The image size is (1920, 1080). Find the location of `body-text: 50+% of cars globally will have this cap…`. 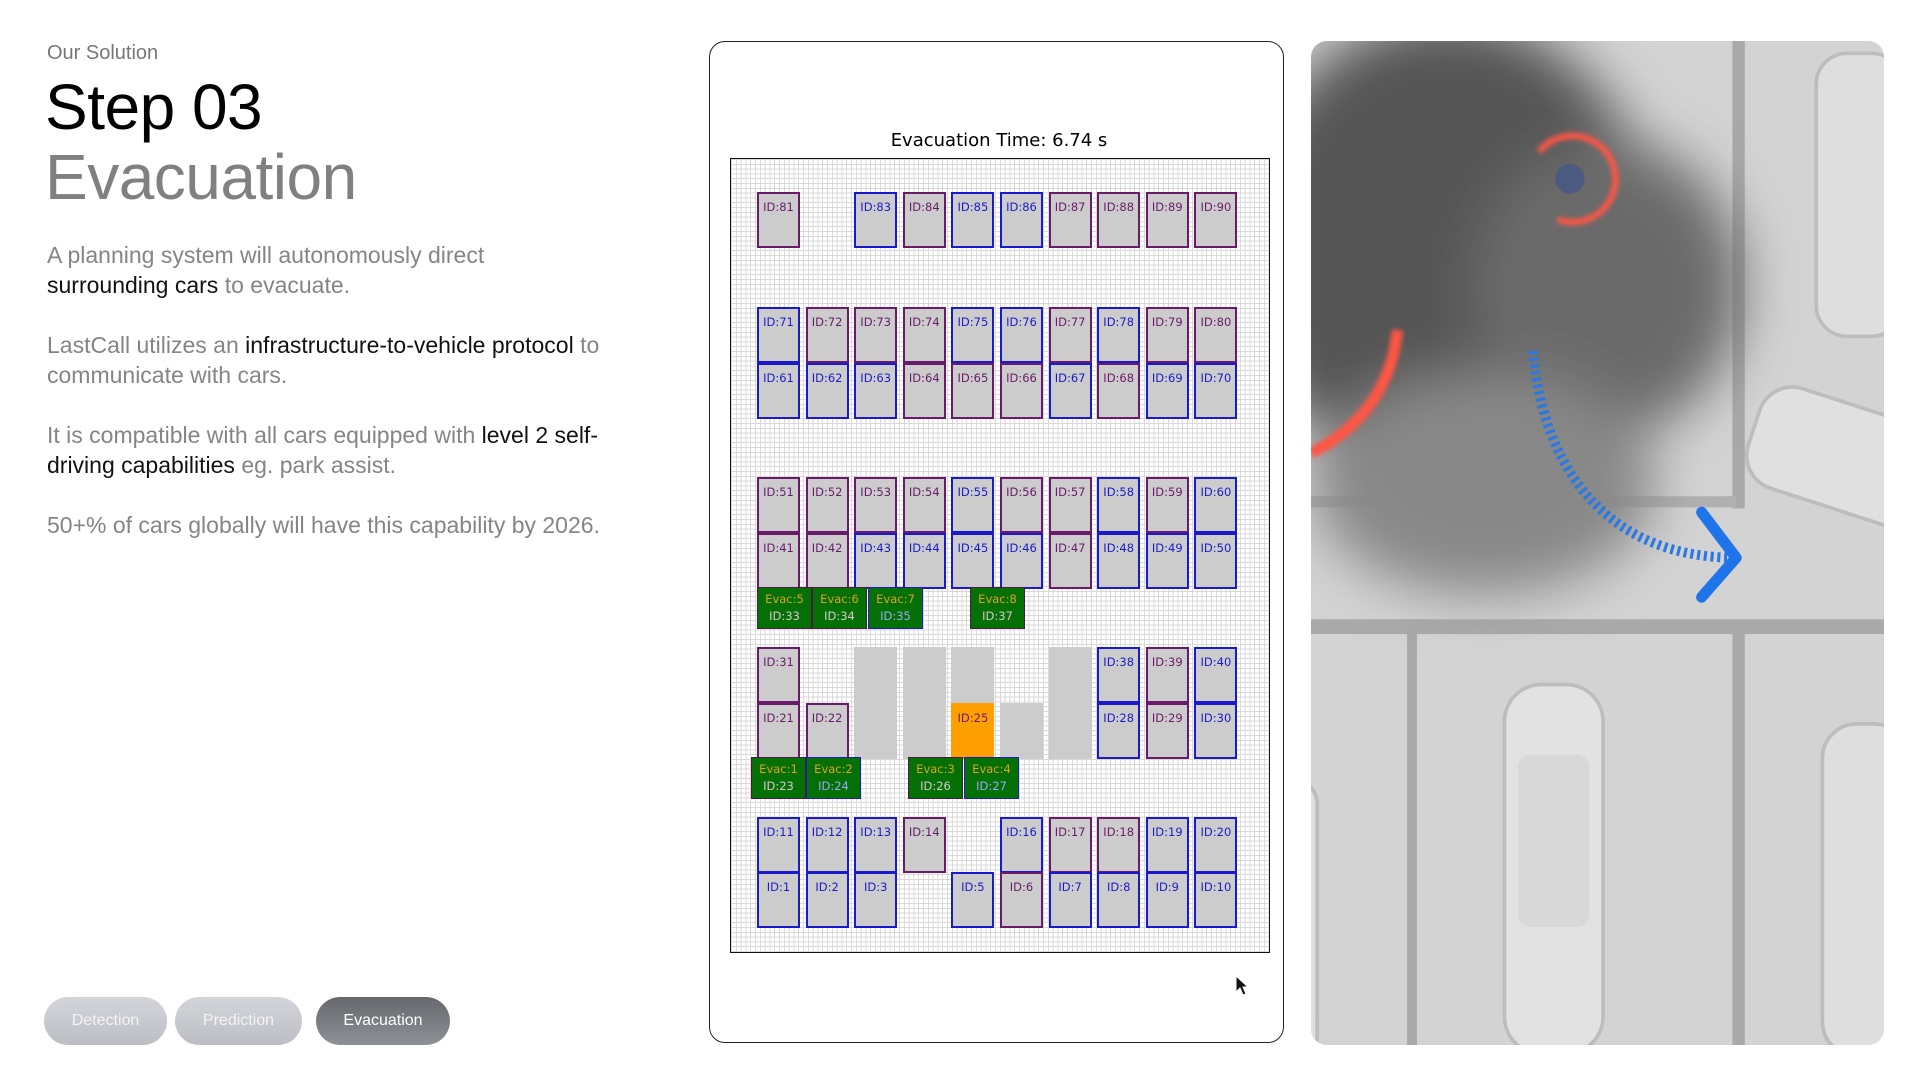

body-text: 50+% of cars globally will have this cap… is located at coordinates (323, 525).